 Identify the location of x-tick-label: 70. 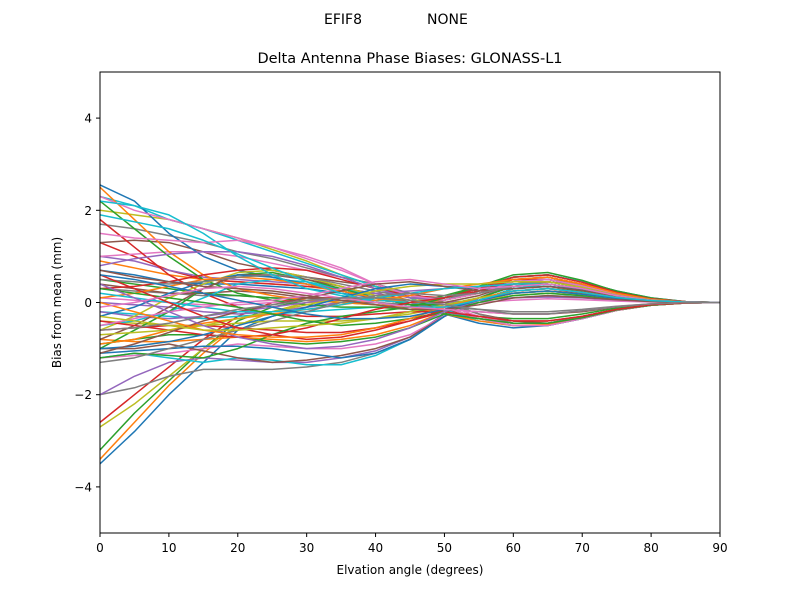
(582, 548).